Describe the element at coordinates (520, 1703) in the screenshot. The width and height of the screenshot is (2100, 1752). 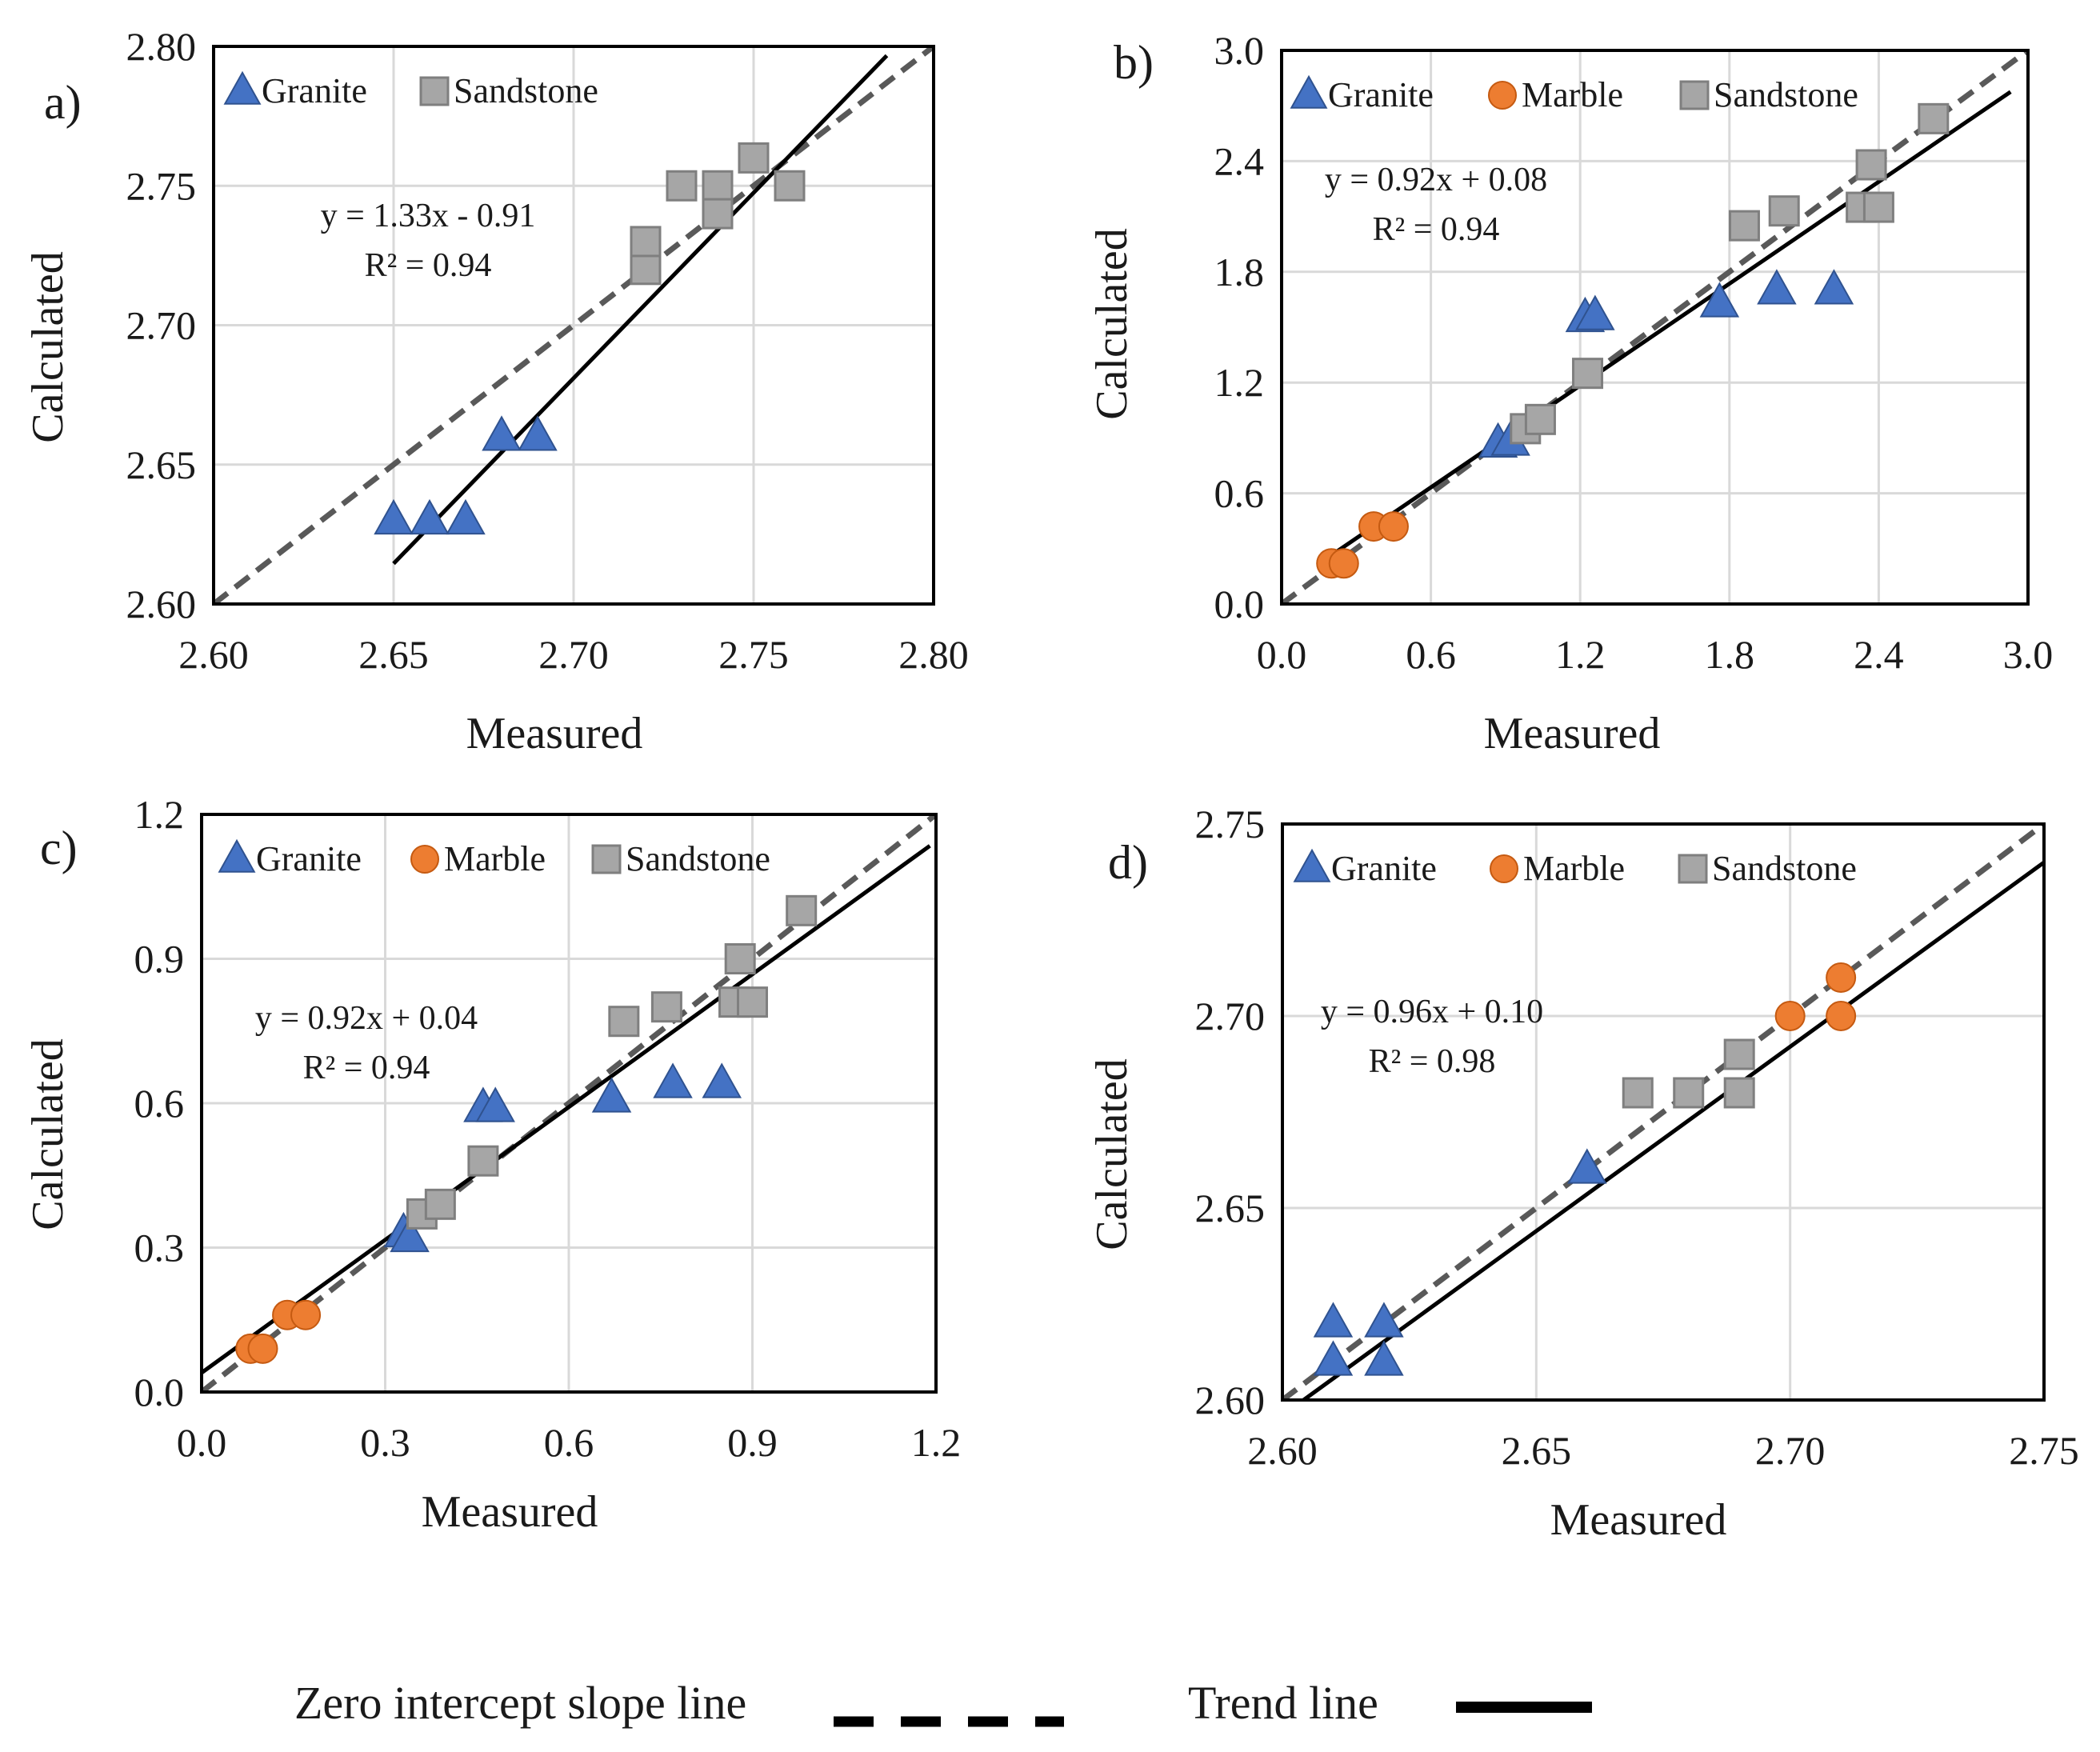
I see `zero-line-legend-label: Zero intercept slope line` at that location.